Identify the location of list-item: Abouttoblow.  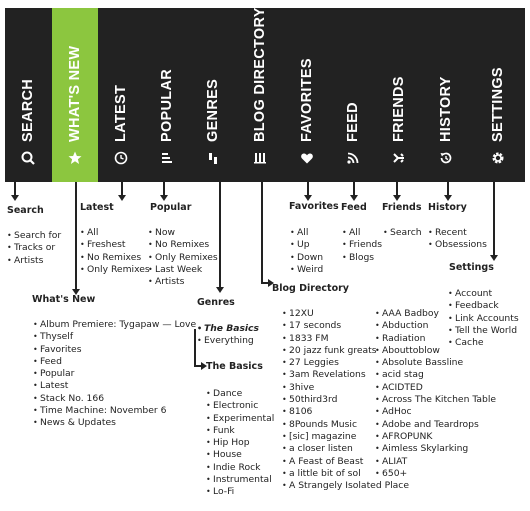
(435, 351).